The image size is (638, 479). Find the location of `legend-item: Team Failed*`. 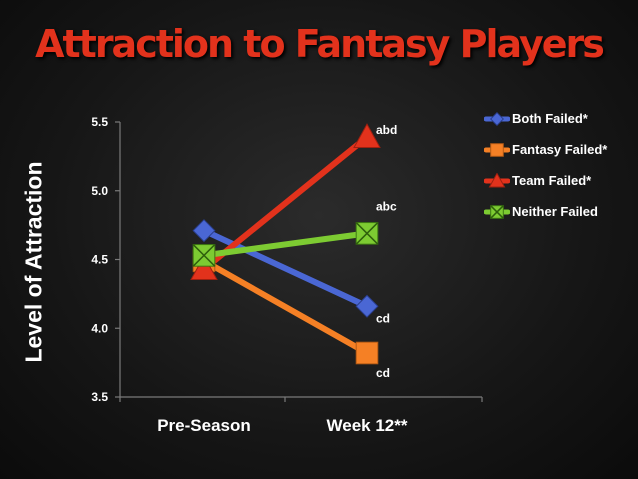

legend-item: Team Failed* is located at coordinates (545, 180).